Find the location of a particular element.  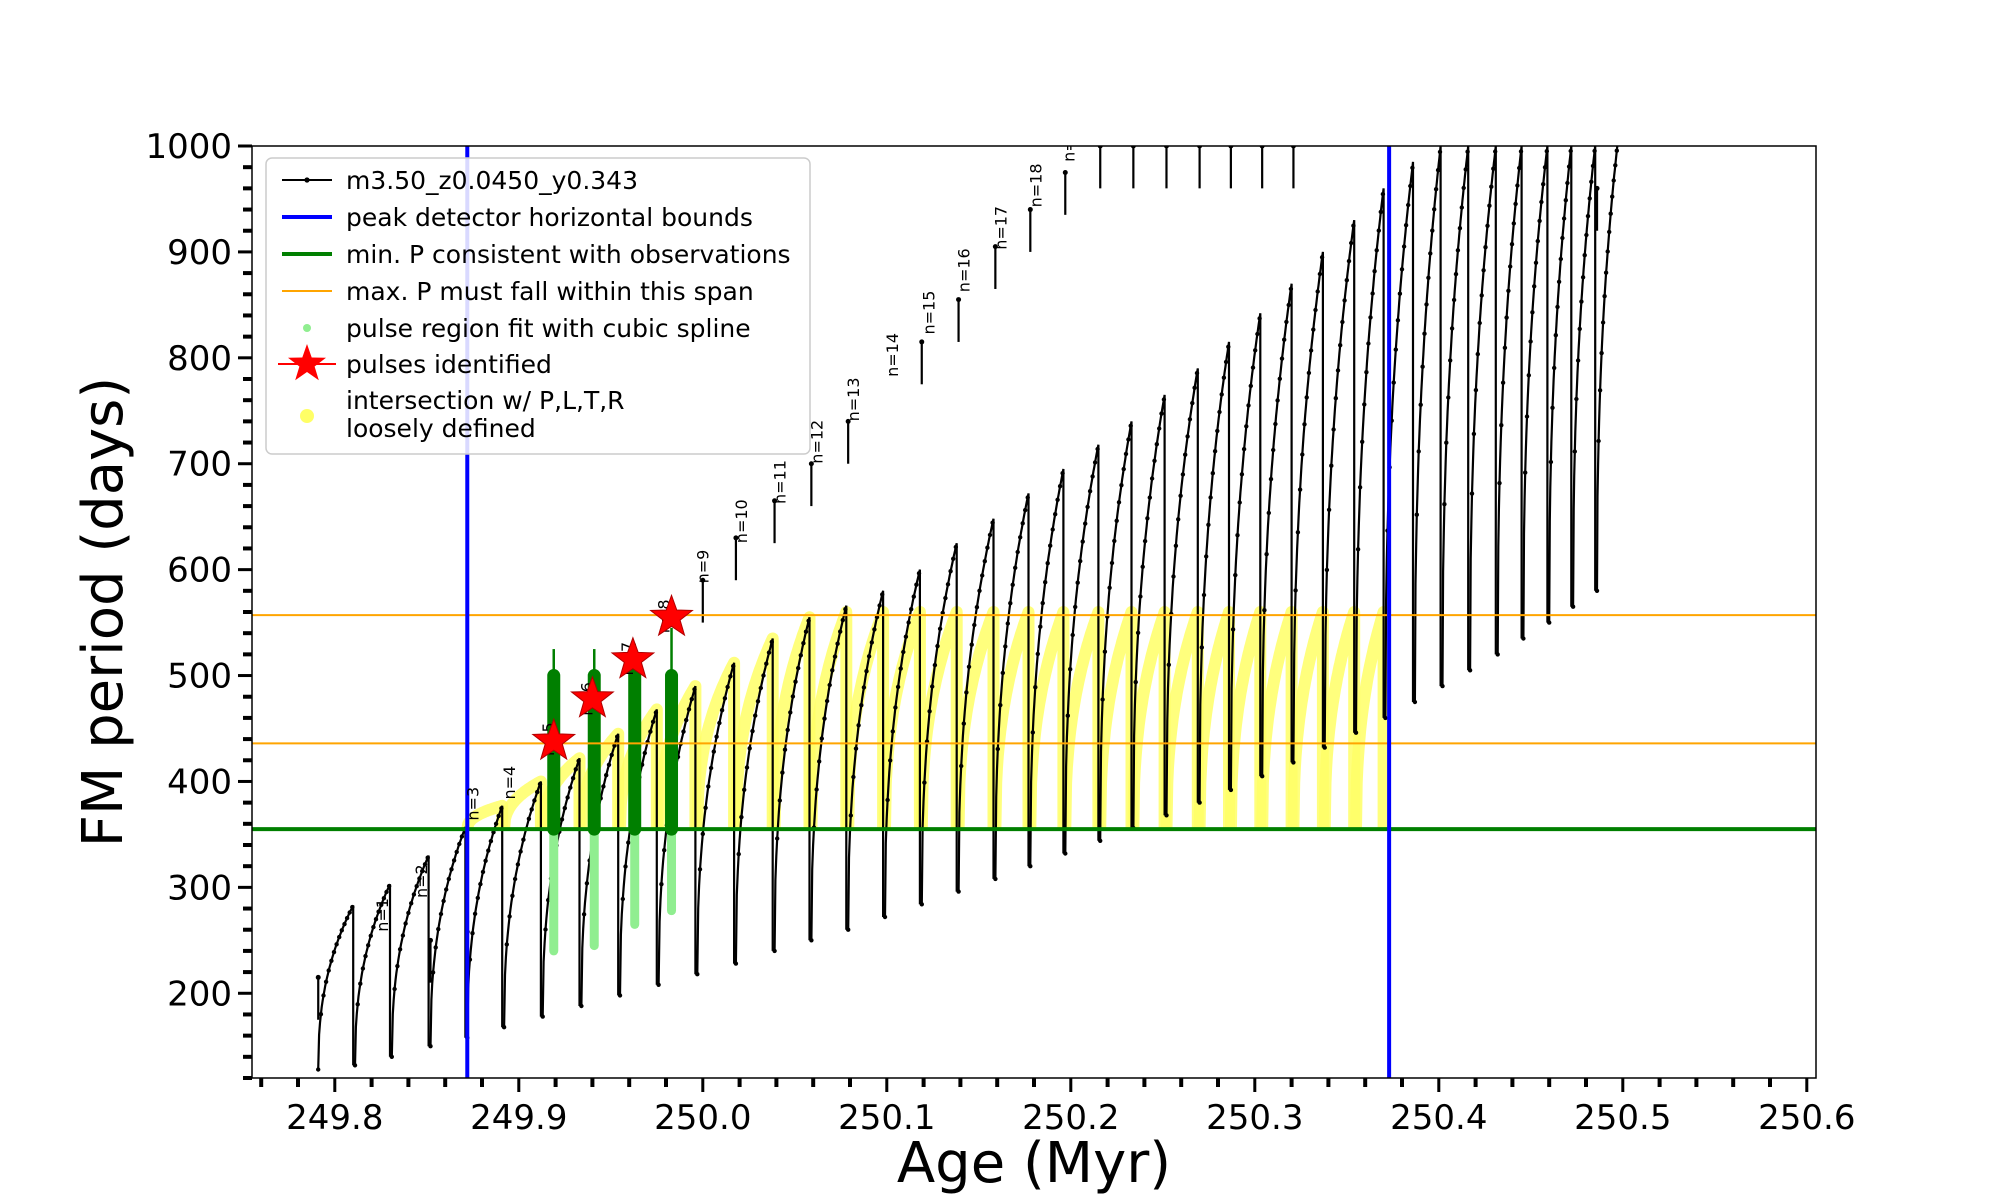

pulse-number-label: n=17 is located at coordinates (1000, 228).